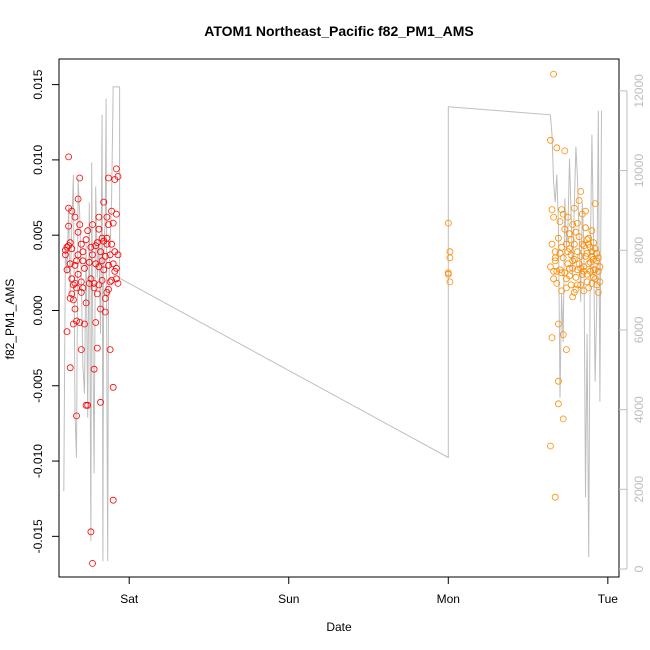 This screenshot has width=650, height=650. What do you see at coordinates (38, 84) in the screenshot?
I see `y-tick-label: 0.015` at bounding box center [38, 84].